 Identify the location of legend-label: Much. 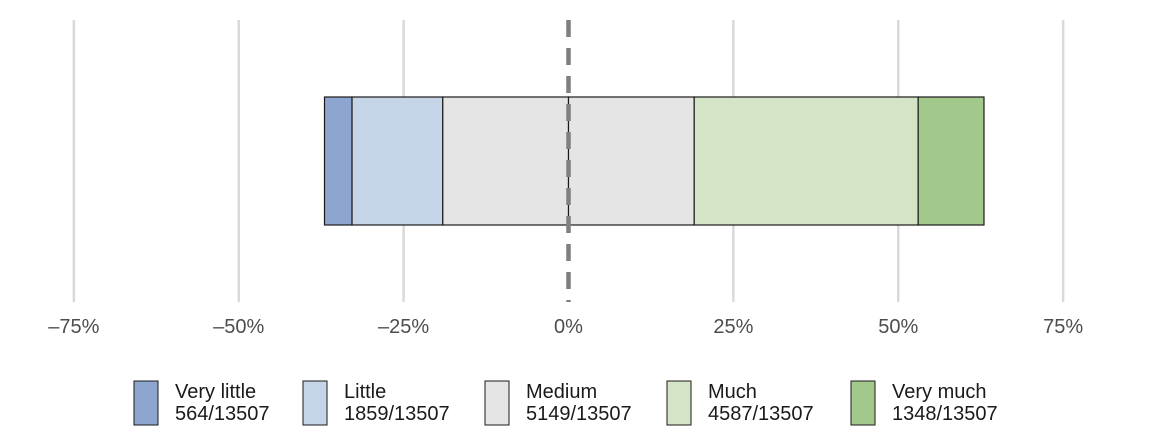
(732, 392).